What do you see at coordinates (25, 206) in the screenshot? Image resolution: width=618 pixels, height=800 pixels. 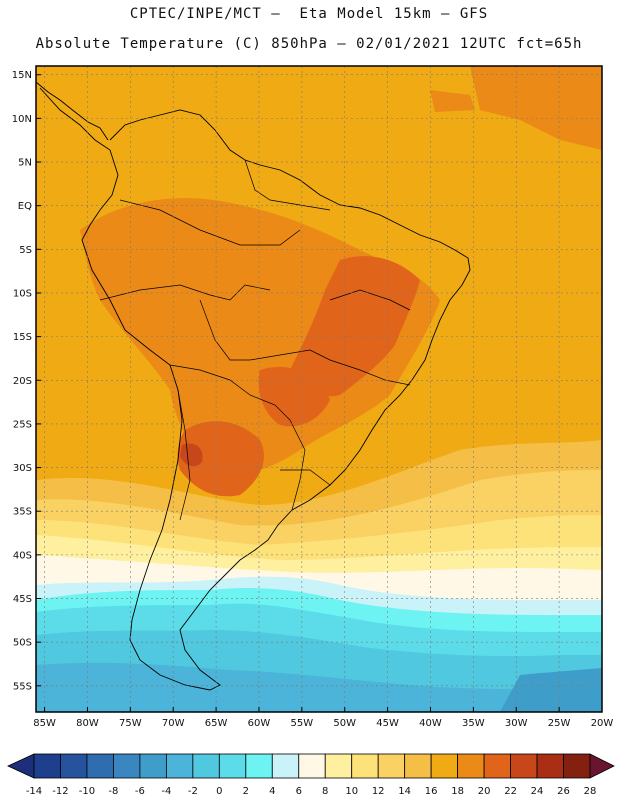 I see `lat-label: EQ` at bounding box center [25, 206].